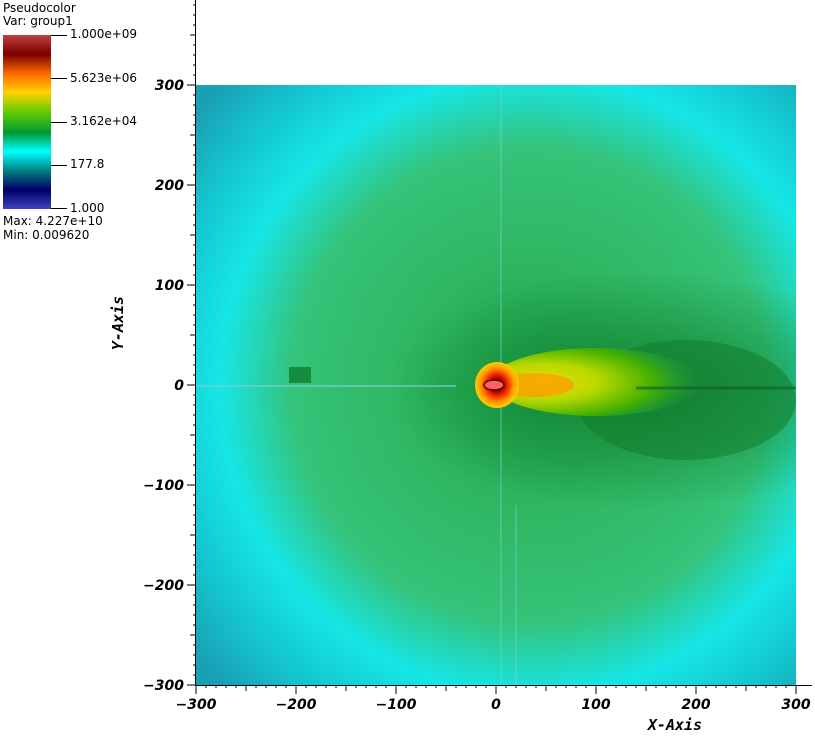 The height and width of the screenshot is (749, 815). What do you see at coordinates (163, 586) in the screenshot?
I see `y-tick-label: −200` at bounding box center [163, 586].